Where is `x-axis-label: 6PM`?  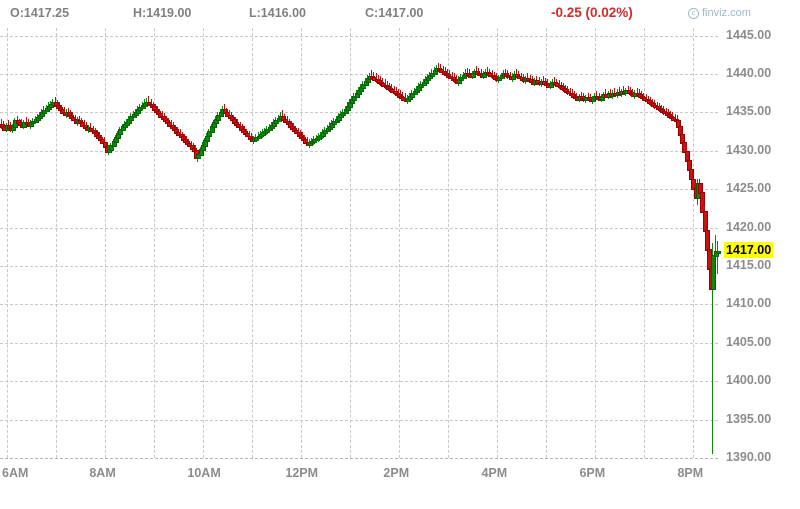
x-axis-label: 6PM is located at coordinates (592, 473).